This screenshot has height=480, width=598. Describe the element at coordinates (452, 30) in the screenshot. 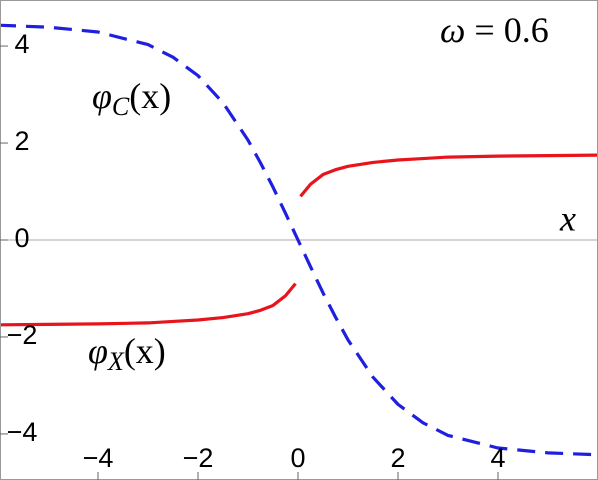

I see `omega: ω` at that location.